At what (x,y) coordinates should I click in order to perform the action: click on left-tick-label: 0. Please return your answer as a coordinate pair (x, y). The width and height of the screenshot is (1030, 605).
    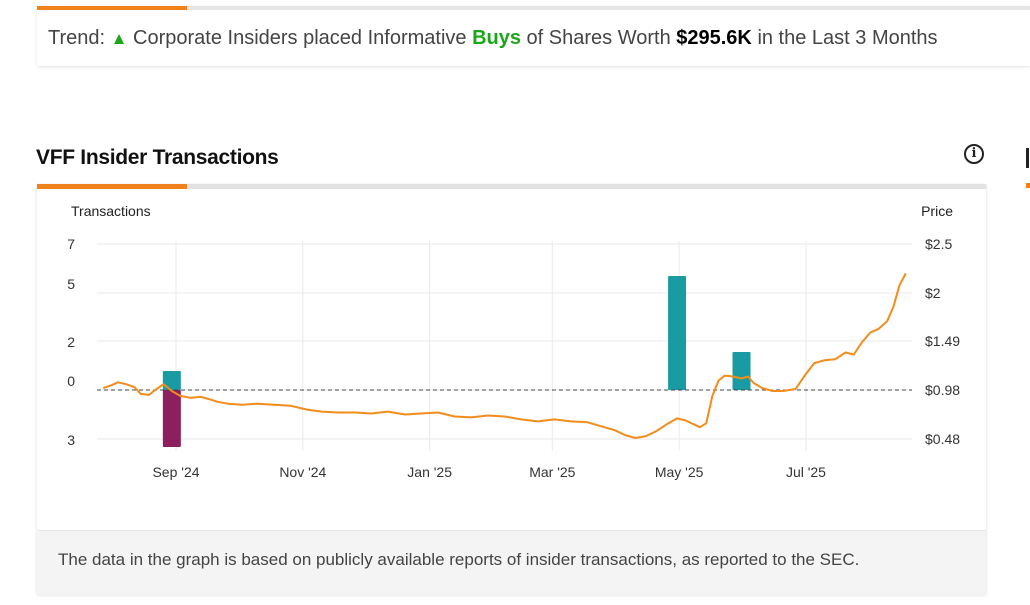
    Looking at the image, I should click on (71, 381).